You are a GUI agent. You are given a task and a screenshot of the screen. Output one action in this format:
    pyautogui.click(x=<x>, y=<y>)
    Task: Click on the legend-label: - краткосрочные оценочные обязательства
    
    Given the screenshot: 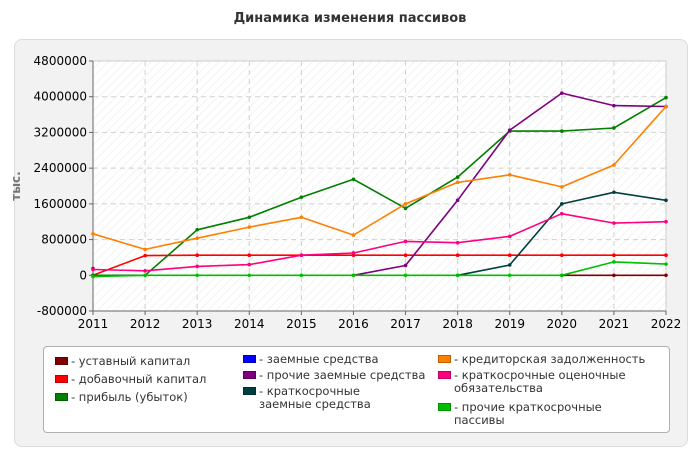 What is the action you would take?
    pyautogui.click(x=540, y=381)
    